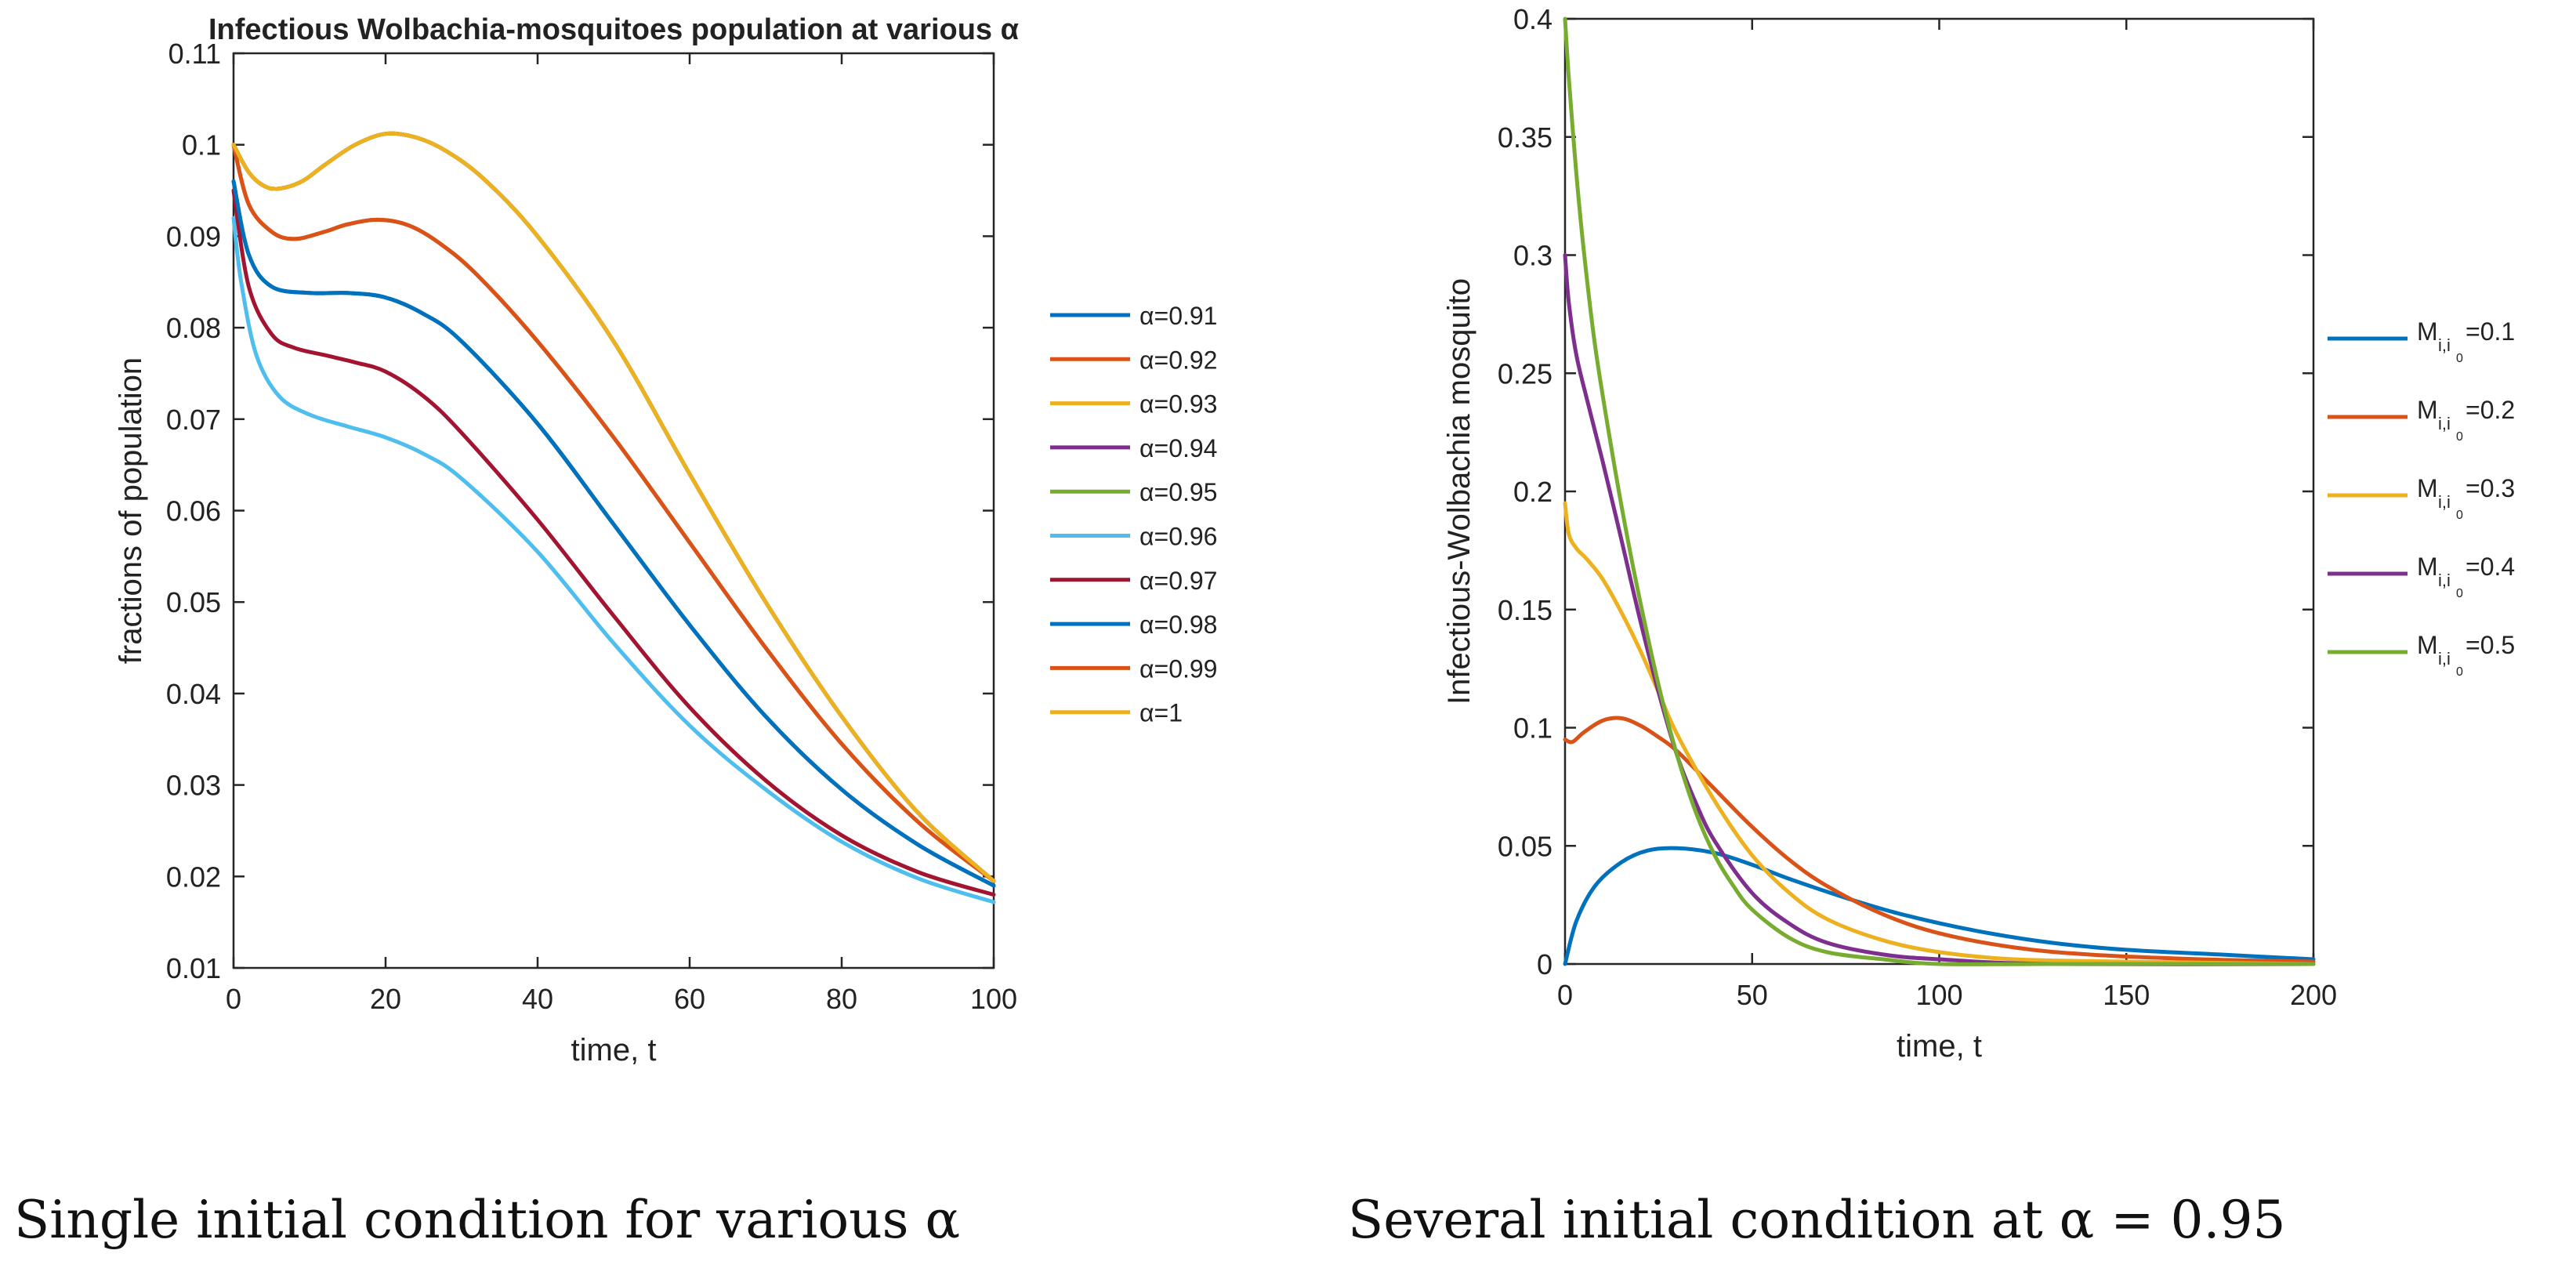 Image resolution: width=2576 pixels, height=1272 pixels. Describe the element at coordinates (1525, 137) in the screenshot. I see `y-tick-label: 0.35` at that location.